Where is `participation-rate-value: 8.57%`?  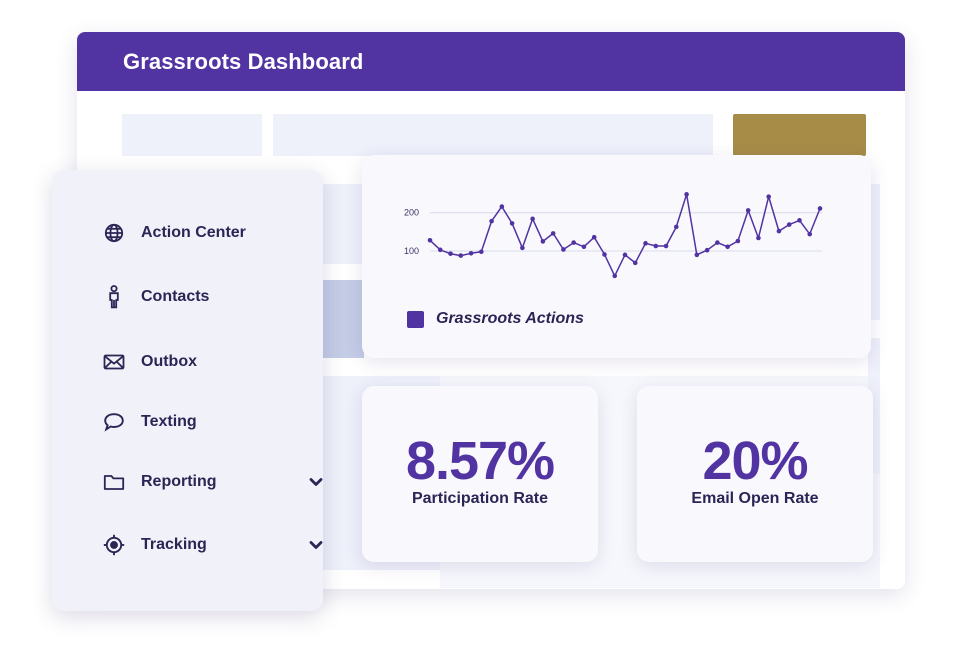
participation-rate-value: 8.57% is located at coordinates (480, 461).